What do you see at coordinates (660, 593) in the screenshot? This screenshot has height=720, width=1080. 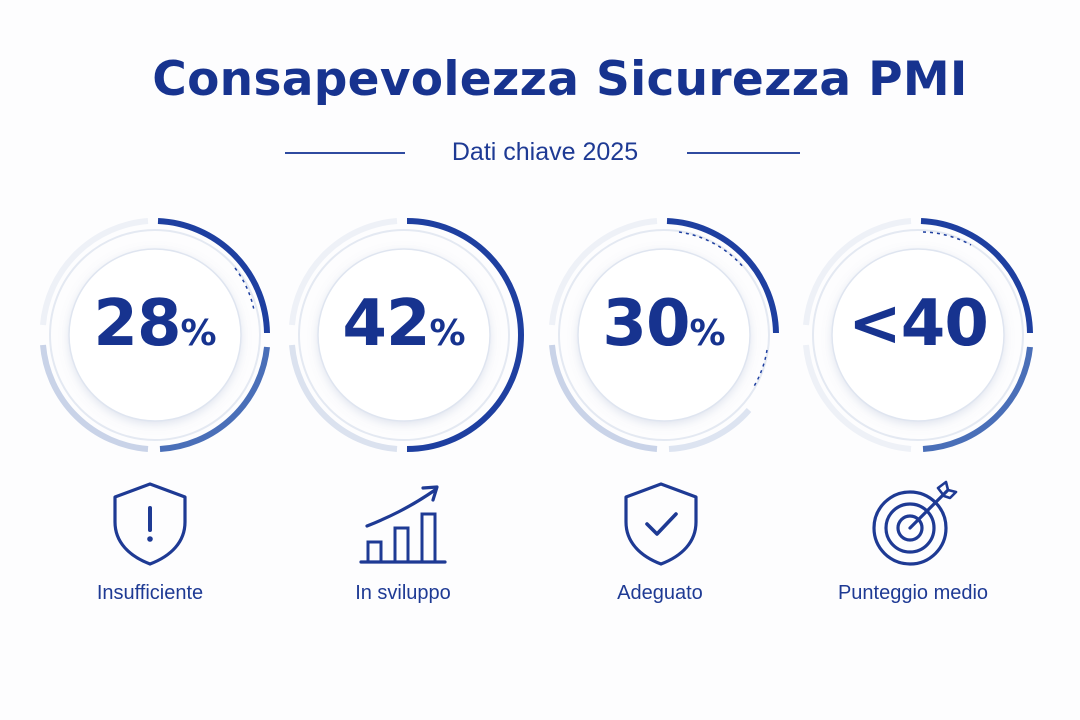 I see `stat-label-3: Adeguato` at bounding box center [660, 593].